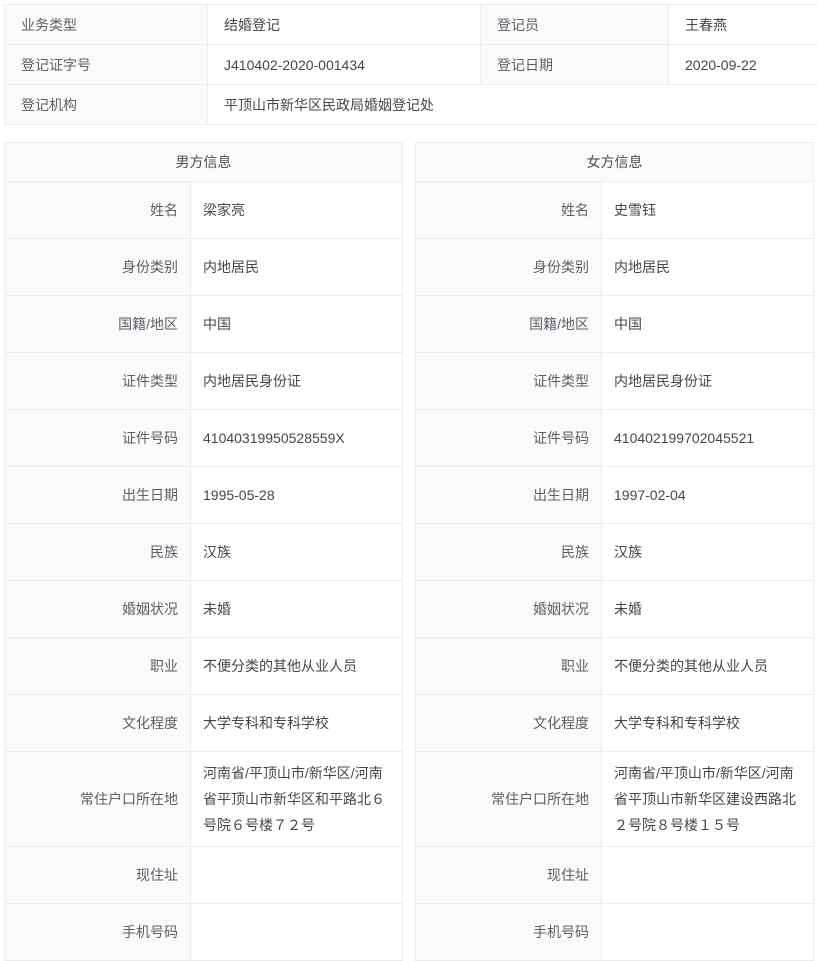  I want to click on male-id-number-value: 41040319950528559X, so click(297, 438).